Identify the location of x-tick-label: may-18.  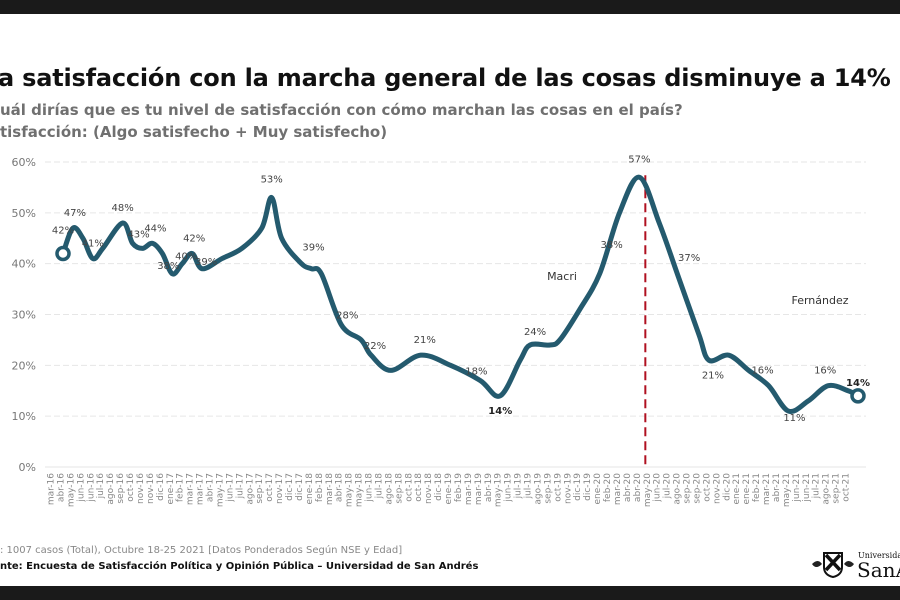
(350, 490).